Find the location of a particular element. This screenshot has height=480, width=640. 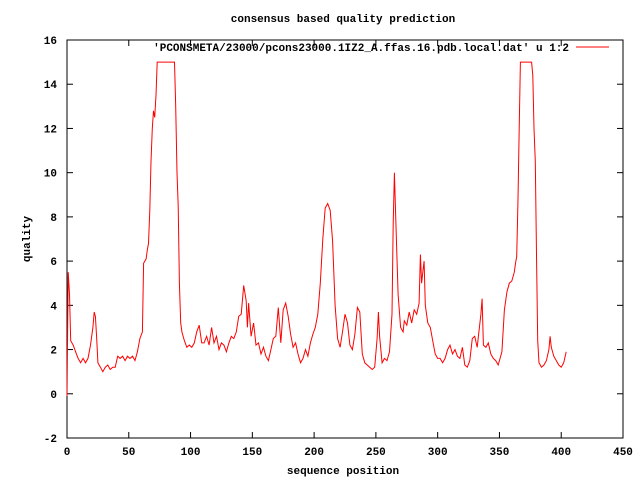

y-tick-labels: -2 0 2 4 6 8 10 12 14 16 is located at coordinates (51, 241).